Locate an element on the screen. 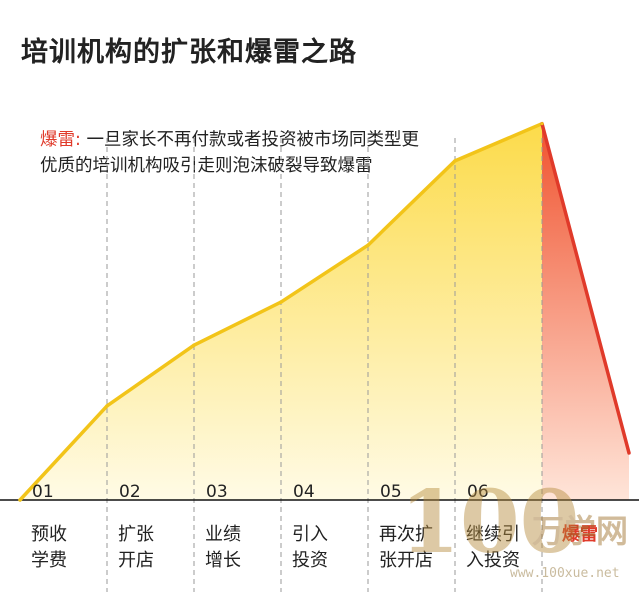 The image size is (639, 594). watermark-text: 万学网 is located at coordinates (580, 531).